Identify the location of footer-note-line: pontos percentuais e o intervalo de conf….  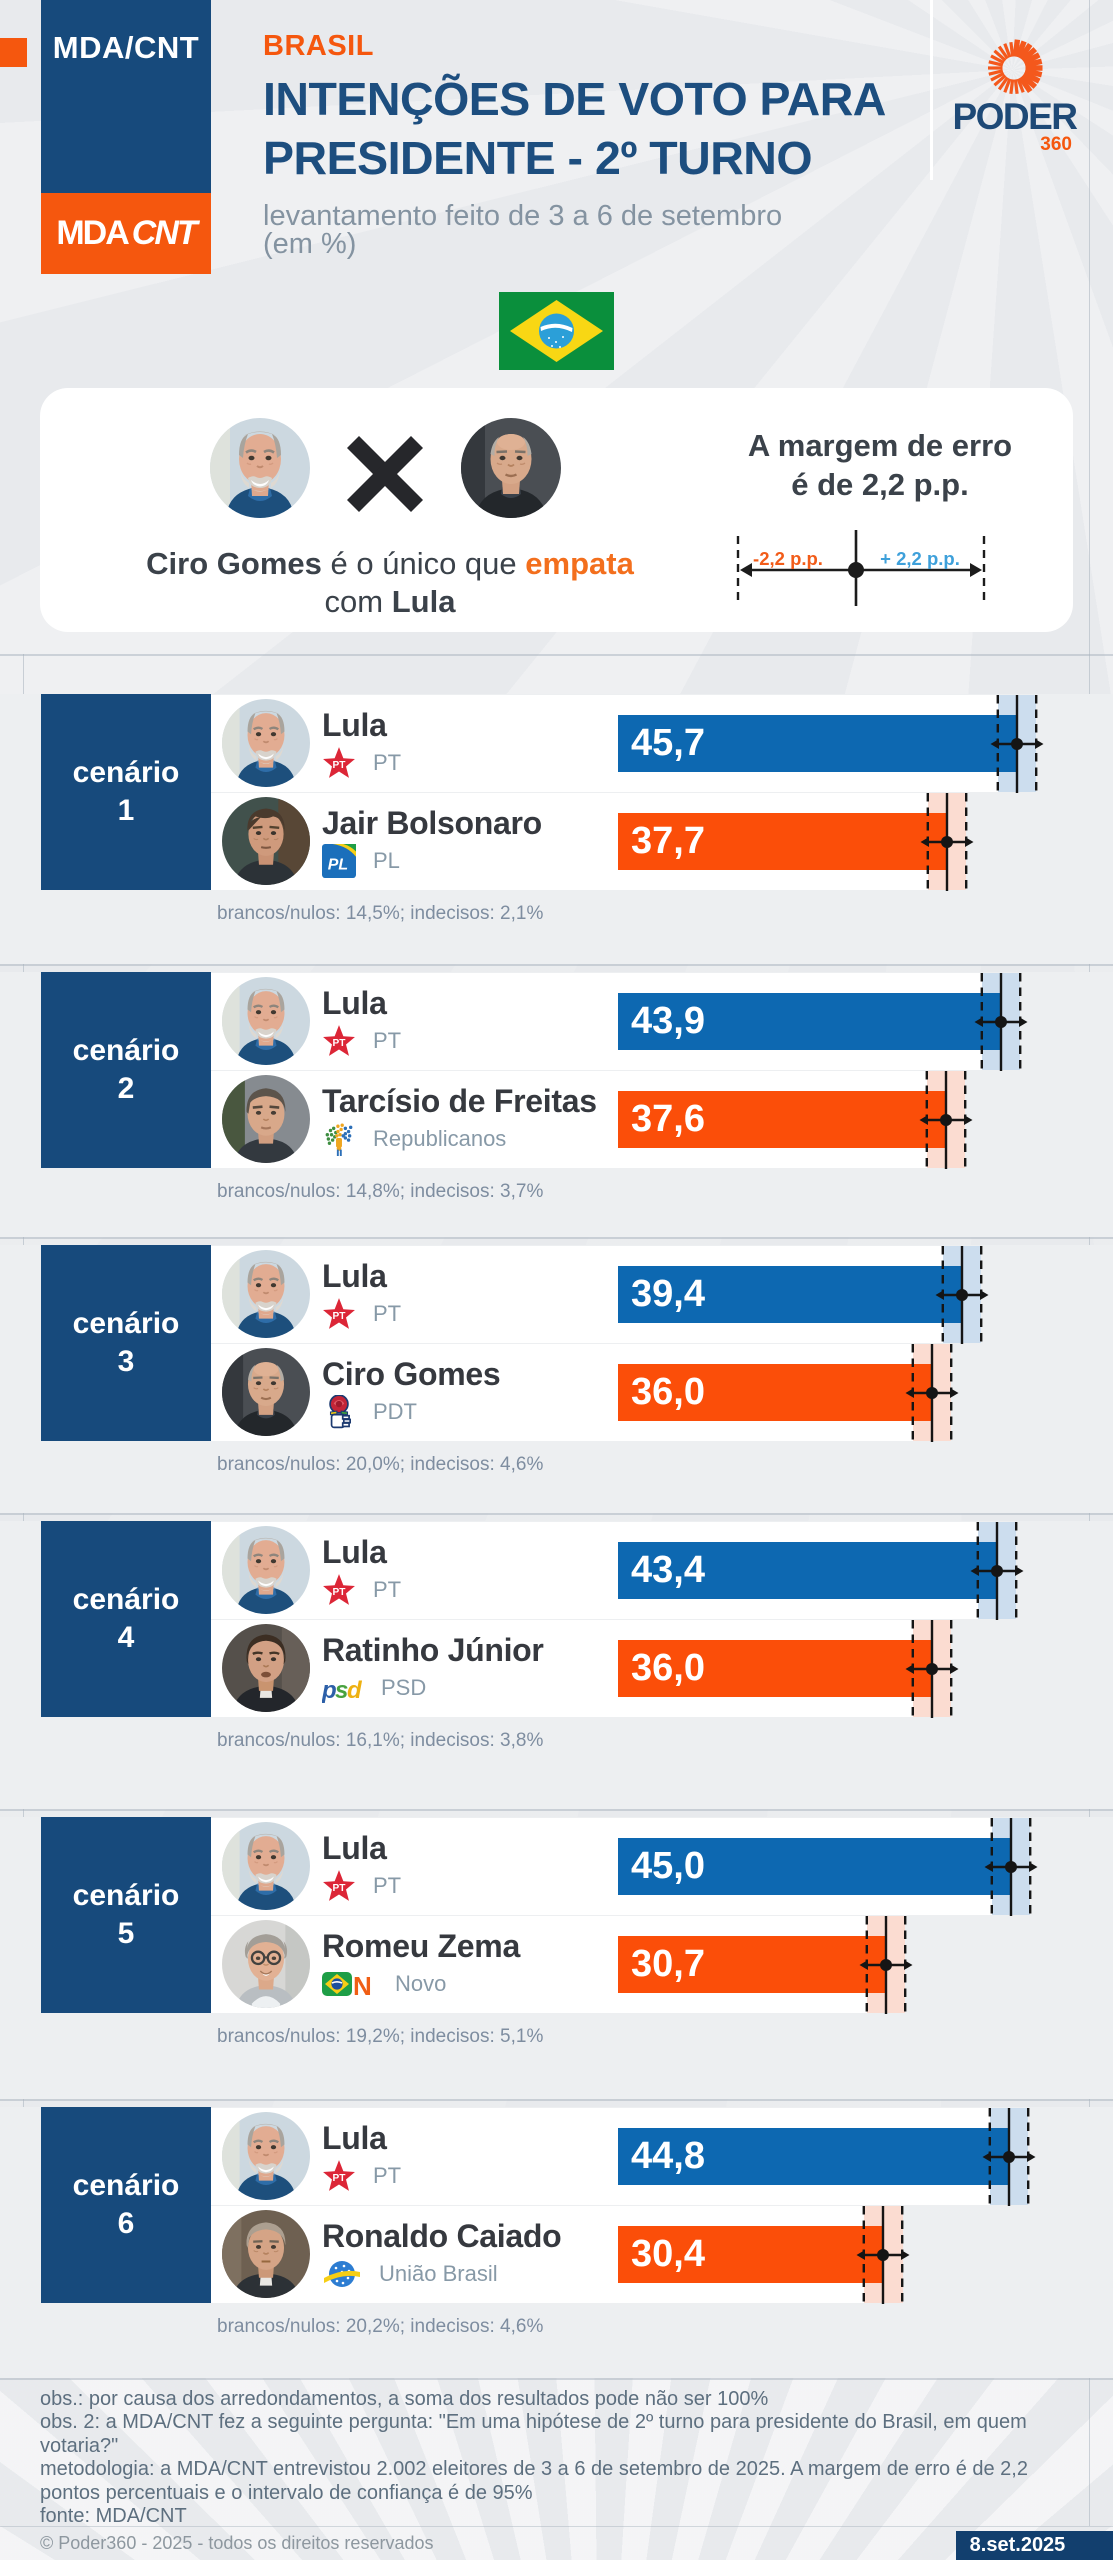
(286, 2492).